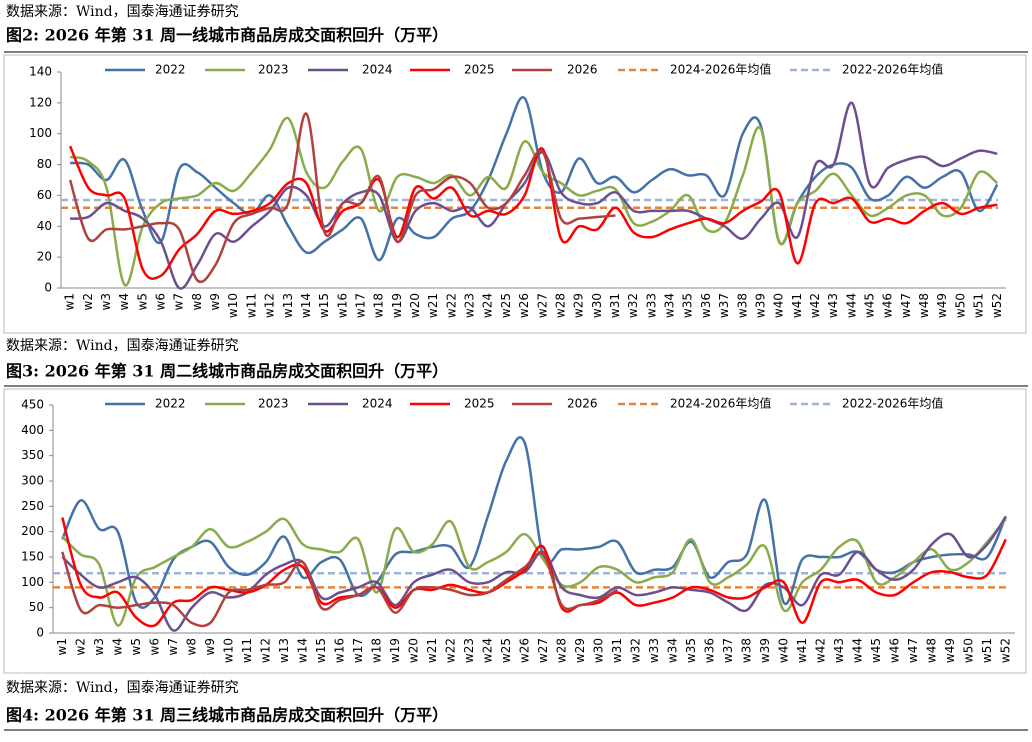 The height and width of the screenshot is (742, 1032). What do you see at coordinates (582, 70) in the screenshot?
I see `legend-label: 2026` at bounding box center [582, 70].